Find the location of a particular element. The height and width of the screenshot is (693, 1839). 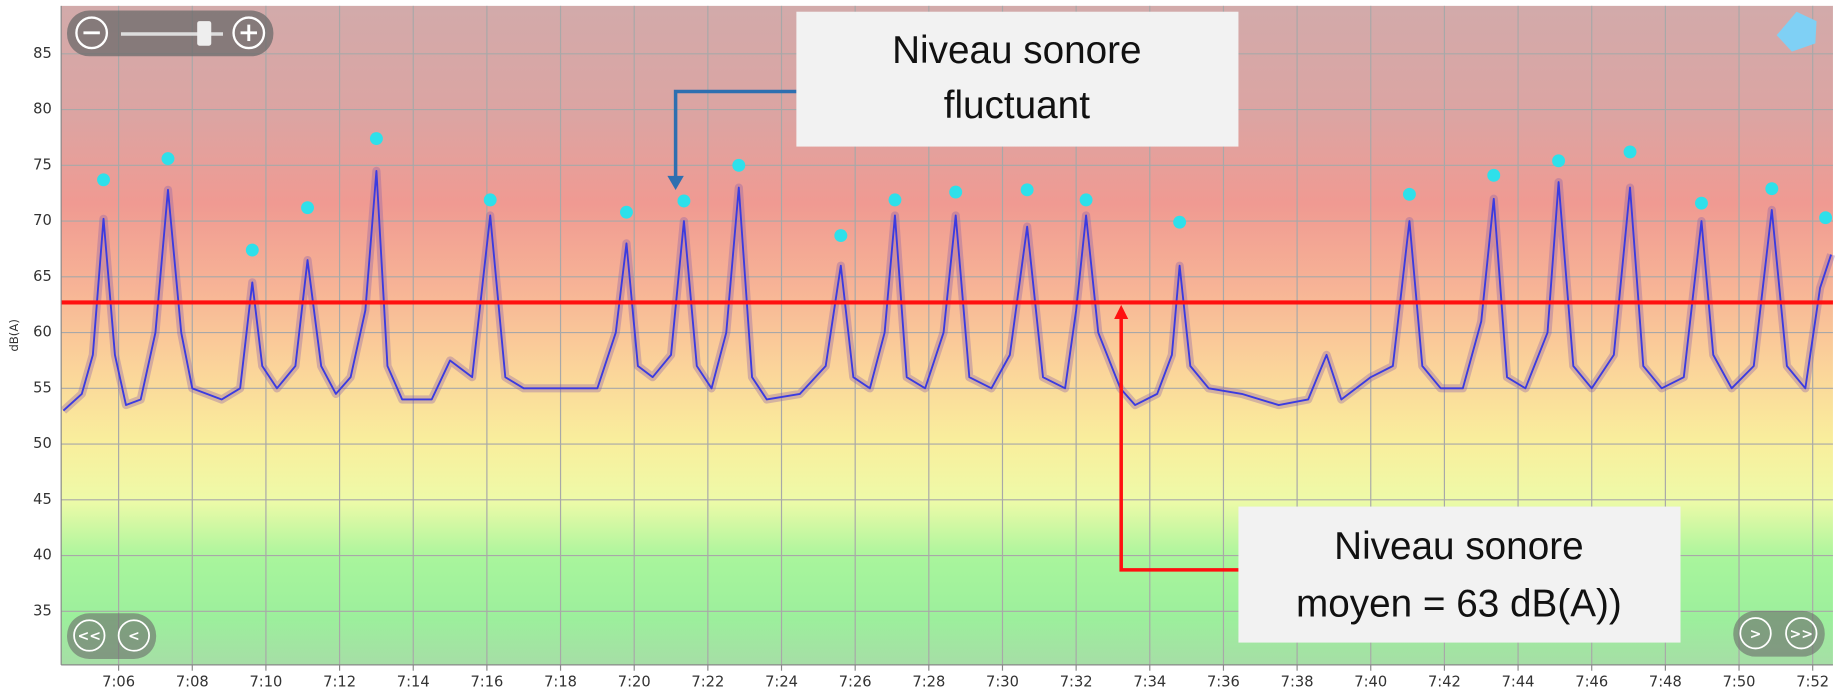

x-tick-label: 7:52 is located at coordinates (1812, 681).